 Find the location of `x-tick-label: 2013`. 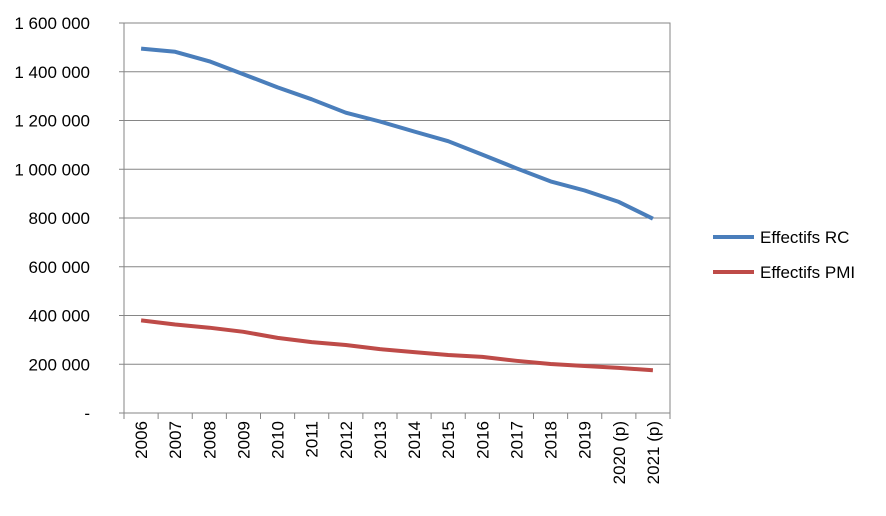

x-tick-label: 2013 is located at coordinates (380, 440).